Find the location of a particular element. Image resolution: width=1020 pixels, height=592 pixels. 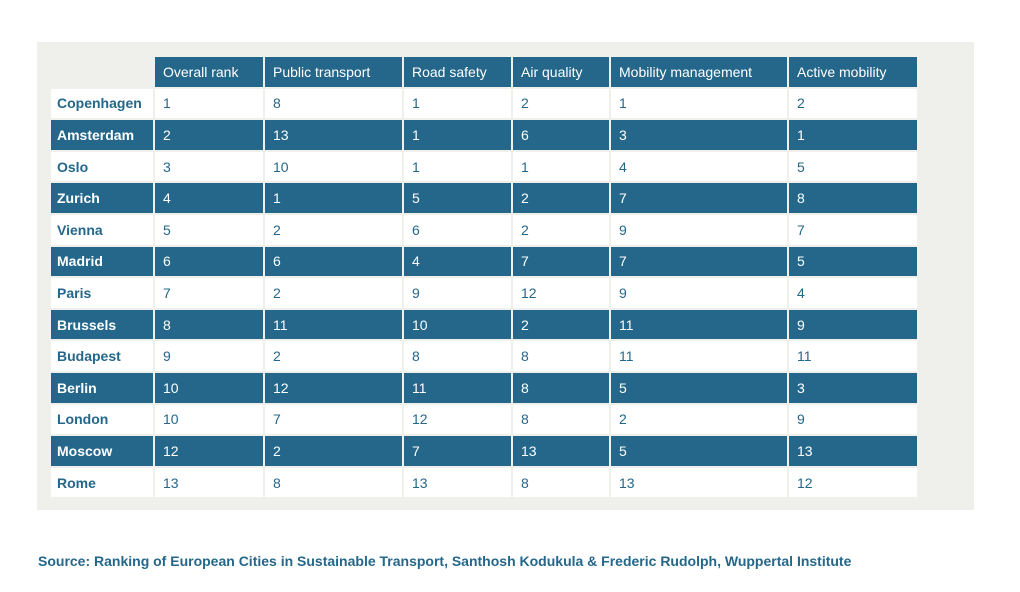

city-name-cell: Rome is located at coordinates (102, 482).